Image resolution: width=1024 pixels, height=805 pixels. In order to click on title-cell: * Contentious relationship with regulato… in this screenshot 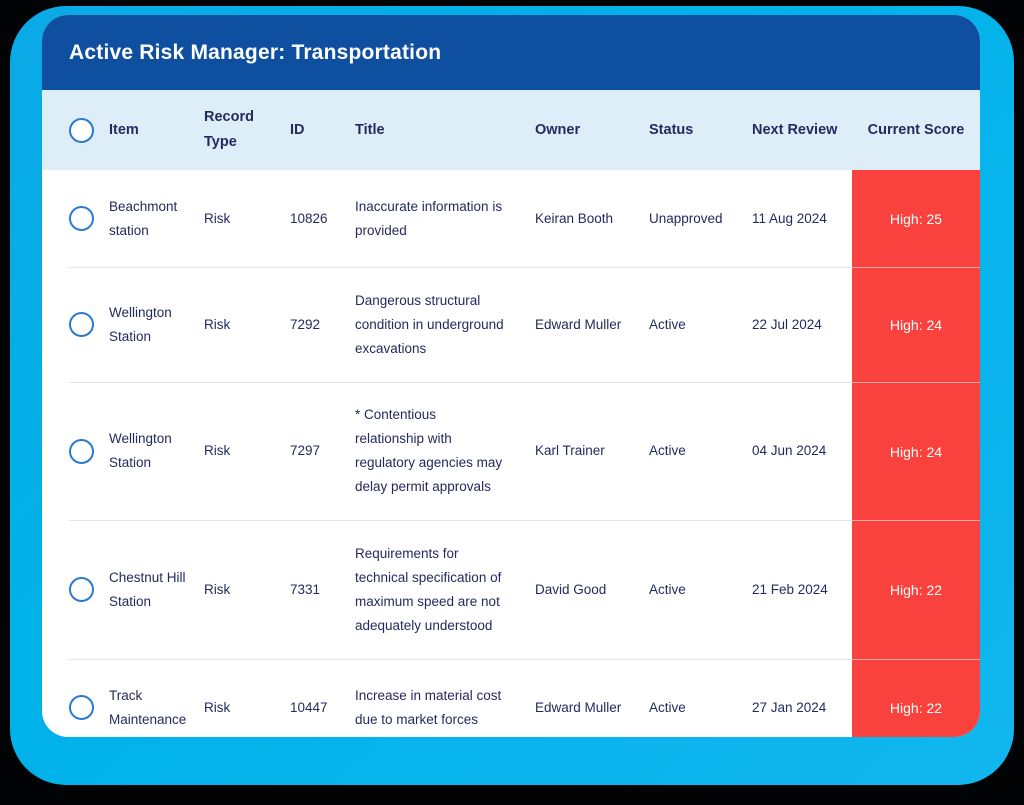, I will do `click(429, 450)`.